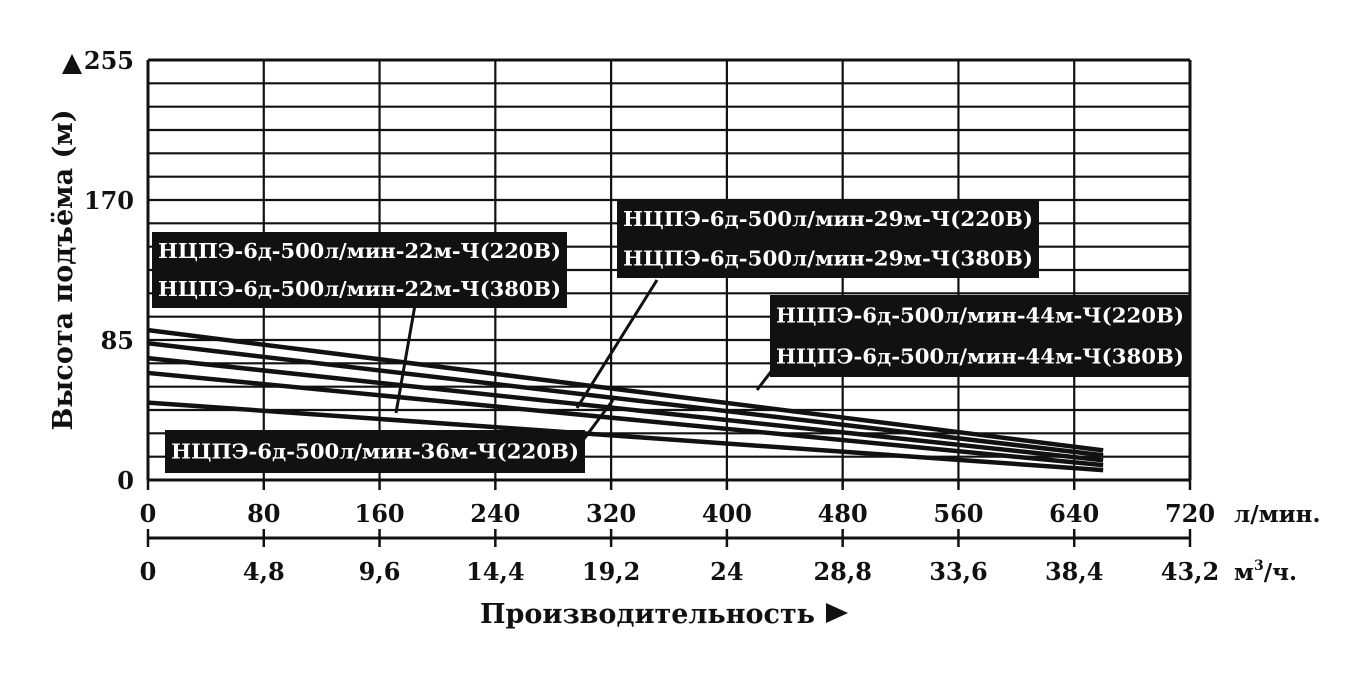 Image resolution: width=1345 pixels, height=678 pixels. Describe the element at coordinates (263, 513) in the screenshot. I see `x-tick-label: 80` at that location.